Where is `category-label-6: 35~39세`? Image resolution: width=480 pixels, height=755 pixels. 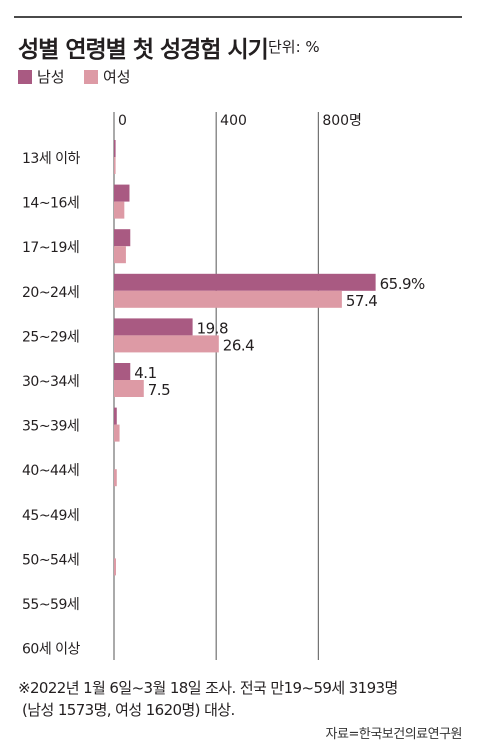 category-label-6: 35~39세 is located at coordinates (50, 427).